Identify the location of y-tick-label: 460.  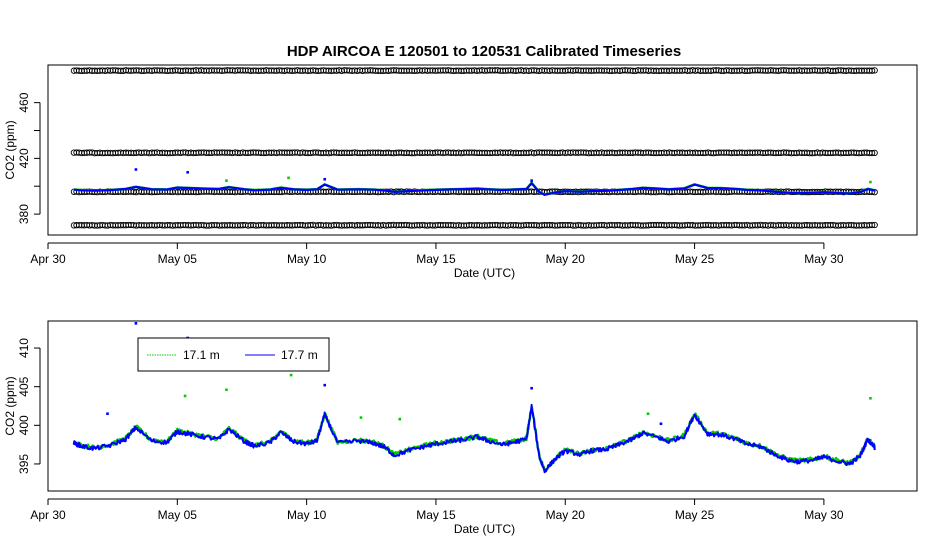
(24, 102).